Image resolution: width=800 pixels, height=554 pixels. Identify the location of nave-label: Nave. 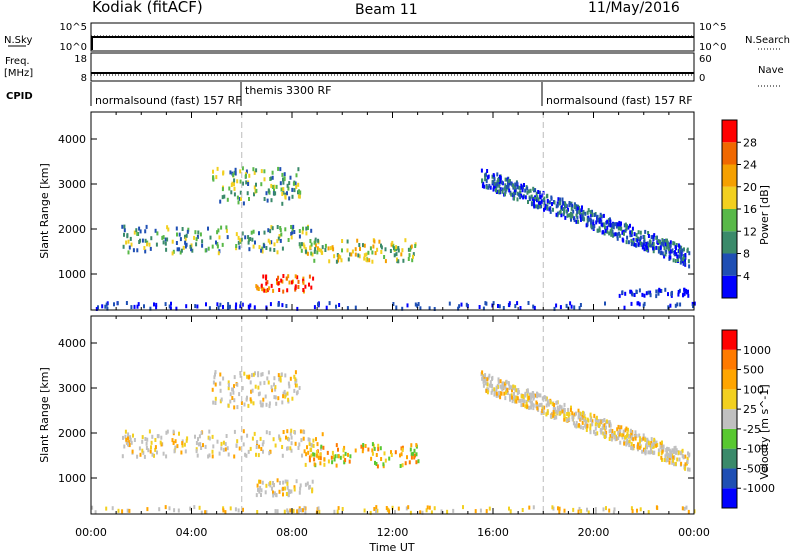
(771, 70).